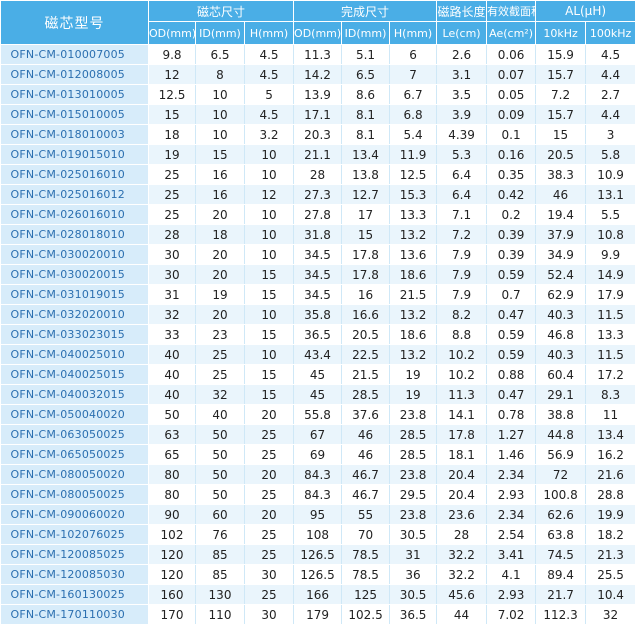 The image size is (635, 625). Describe the element at coordinates (318, 435) in the screenshot. I see `cell-od-finished: 67` at that location.